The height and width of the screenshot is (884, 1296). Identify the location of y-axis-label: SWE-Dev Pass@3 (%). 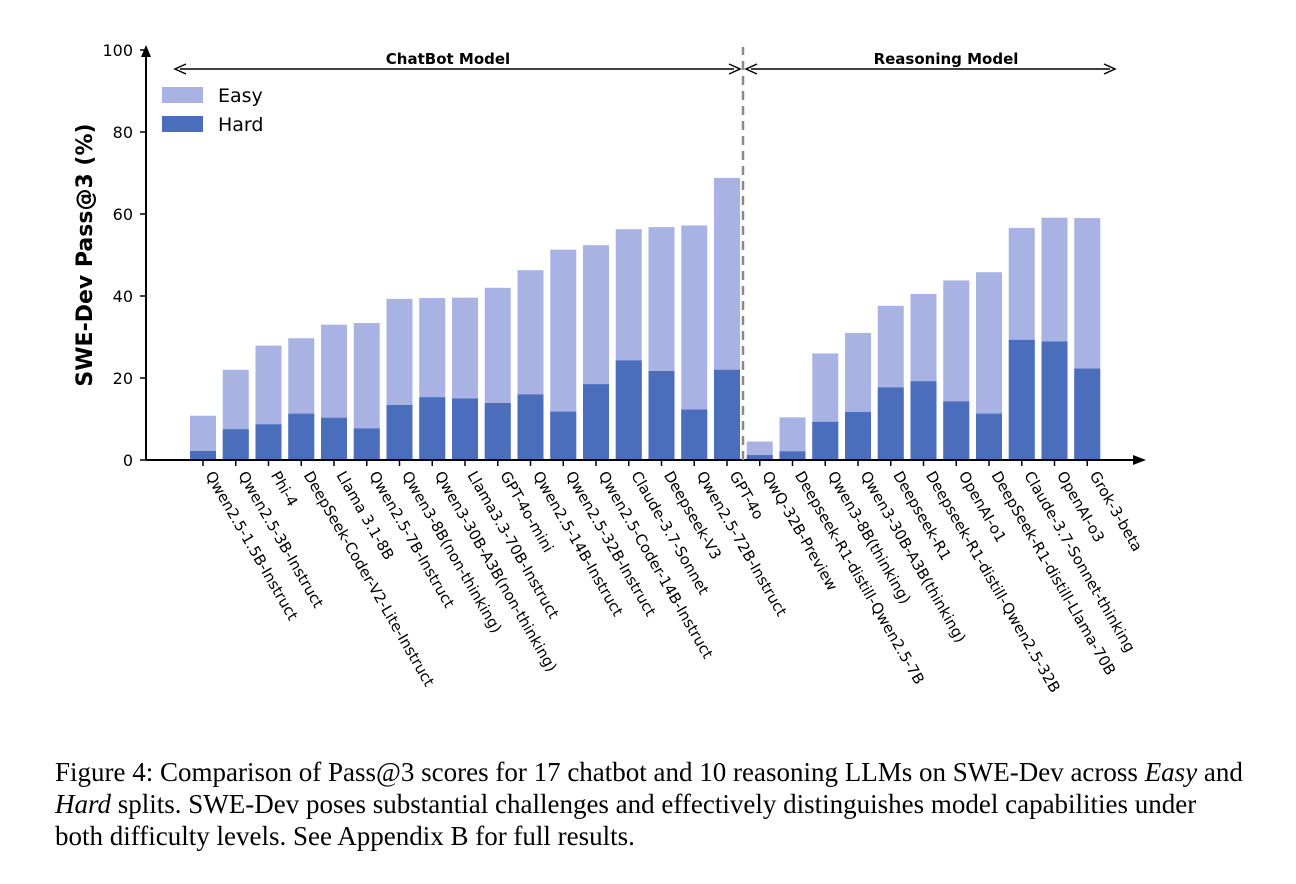
(85, 254).